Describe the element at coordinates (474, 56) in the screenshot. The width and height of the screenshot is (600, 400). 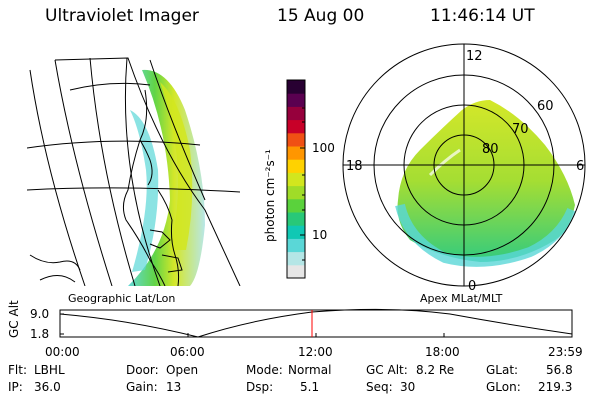
I see `mlt-label-12: 12` at that location.